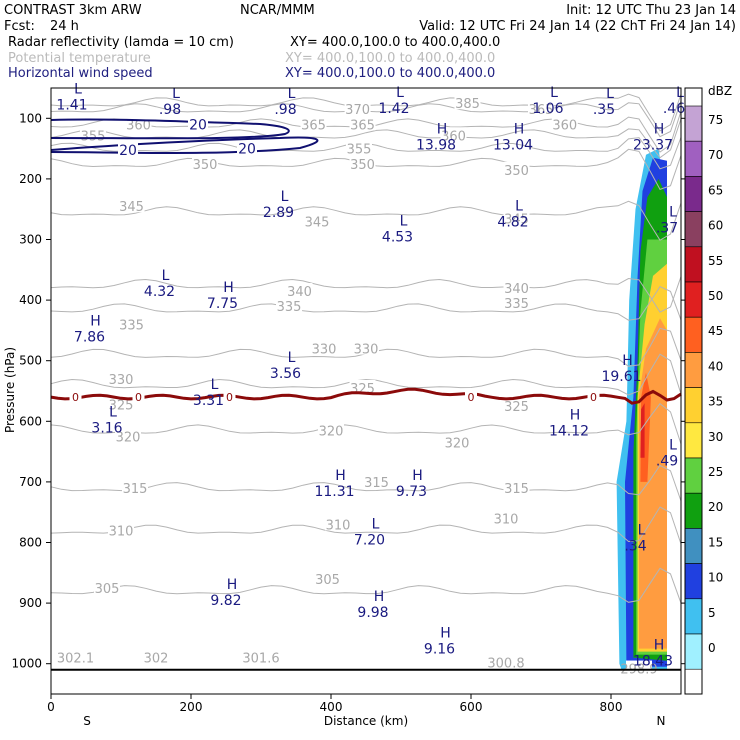 The width and height of the screenshot is (740, 740). I want to click on colorbar-label: 30, so click(715, 437).